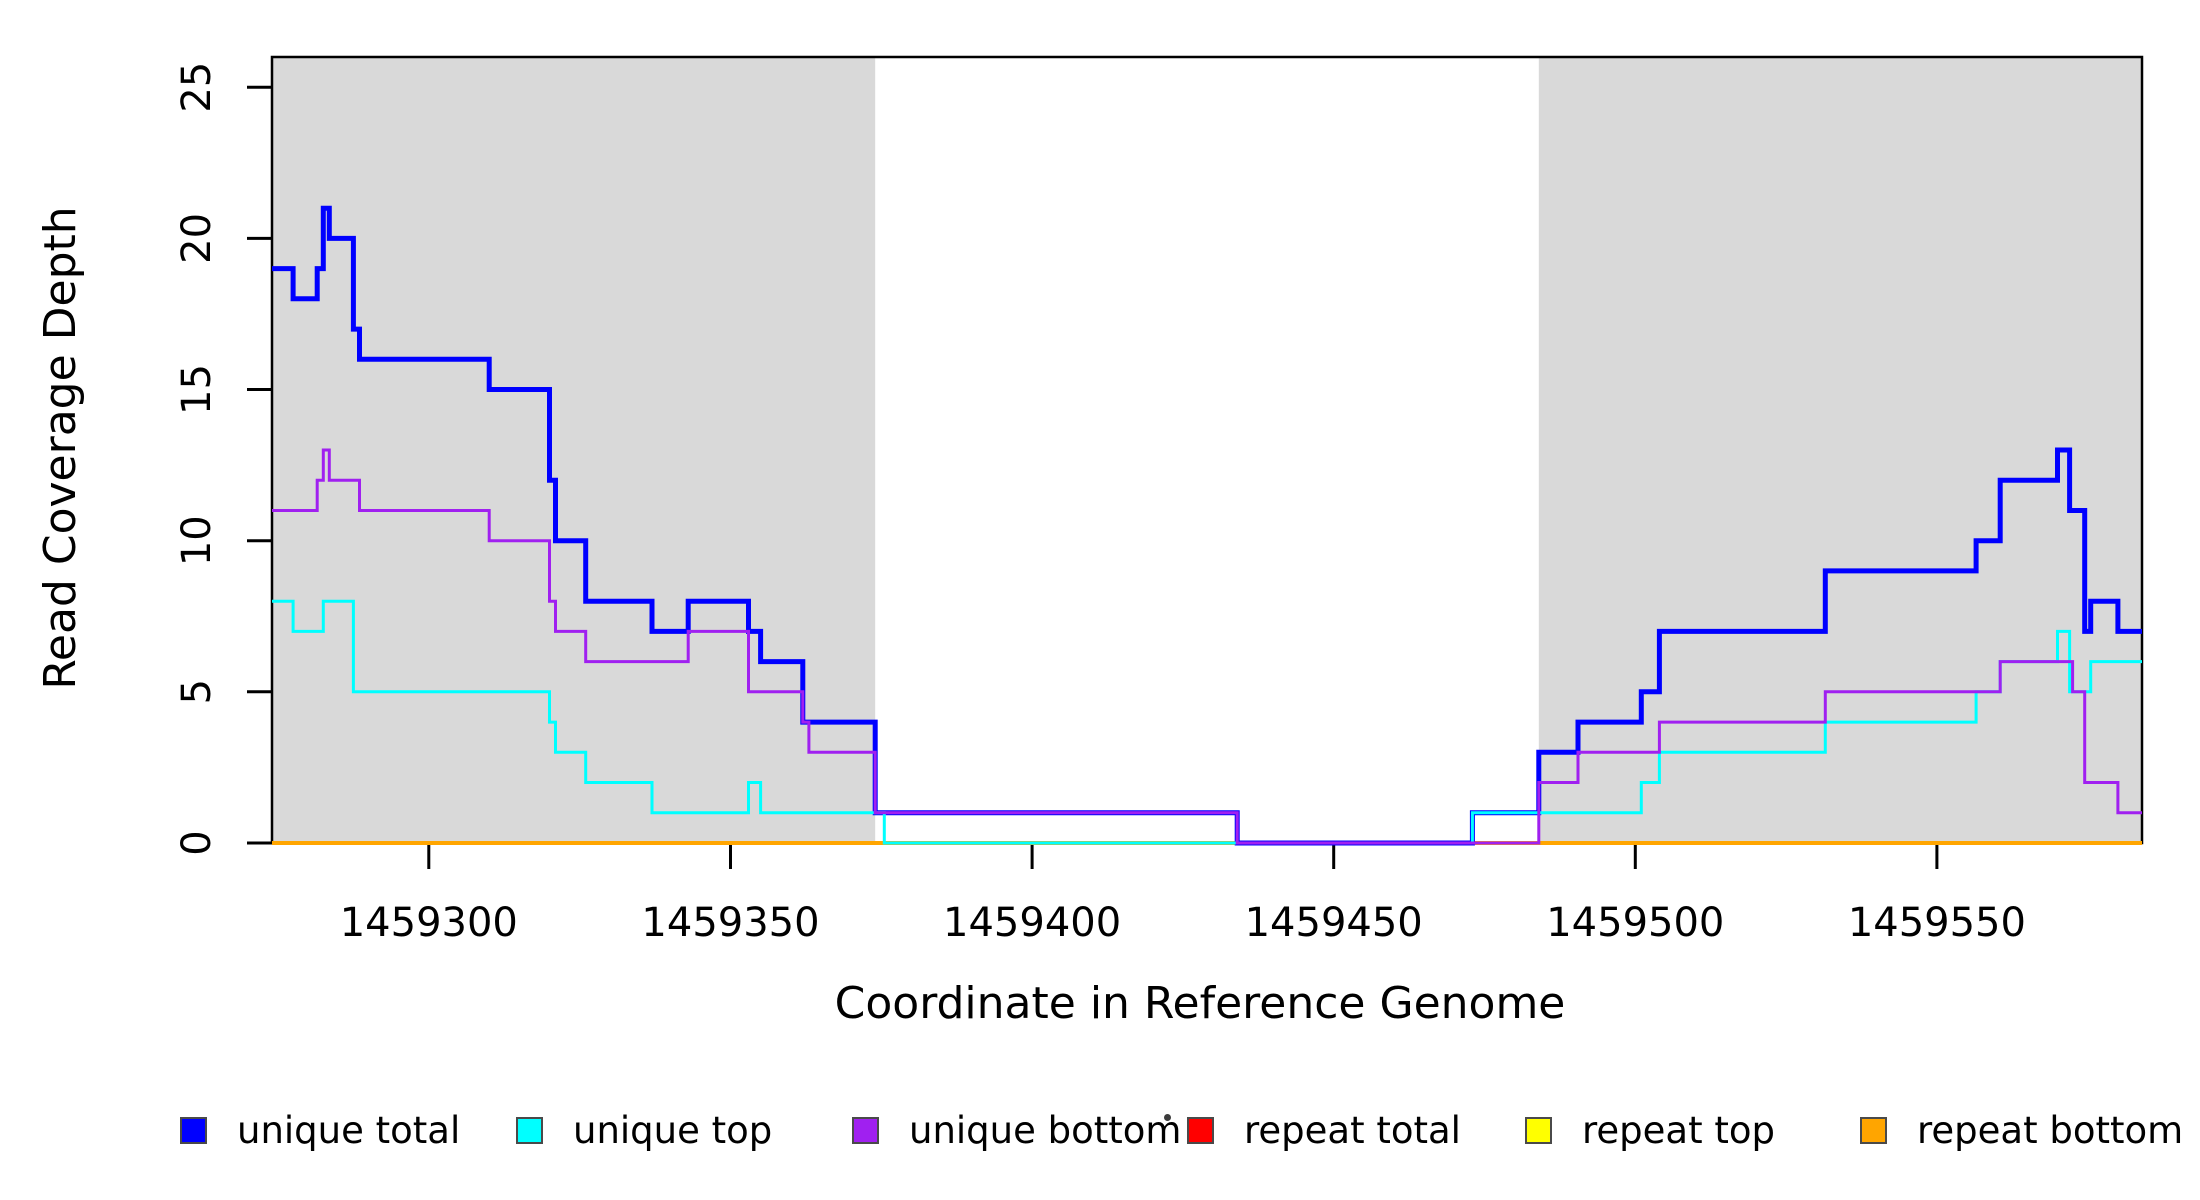 The width and height of the screenshot is (2200, 1200). What do you see at coordinates (197, 540) in the screenshot?
I see `y-tick-label: 10` at bounding box center [197, 540].